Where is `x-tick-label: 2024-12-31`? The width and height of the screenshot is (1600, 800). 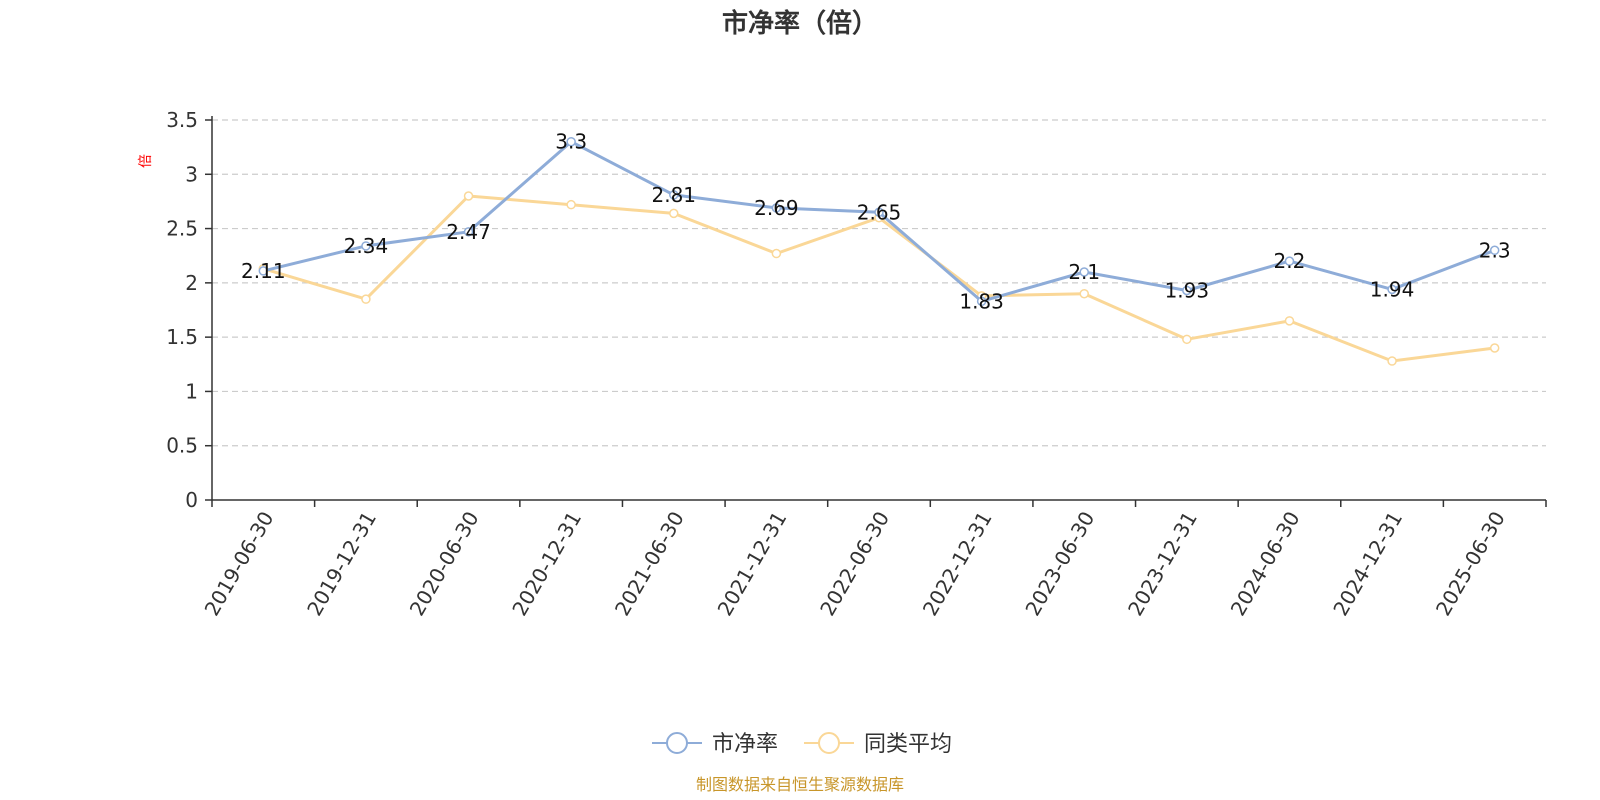 x-tick-label: 2024-12-31 is located at coordinates (1367, 563).